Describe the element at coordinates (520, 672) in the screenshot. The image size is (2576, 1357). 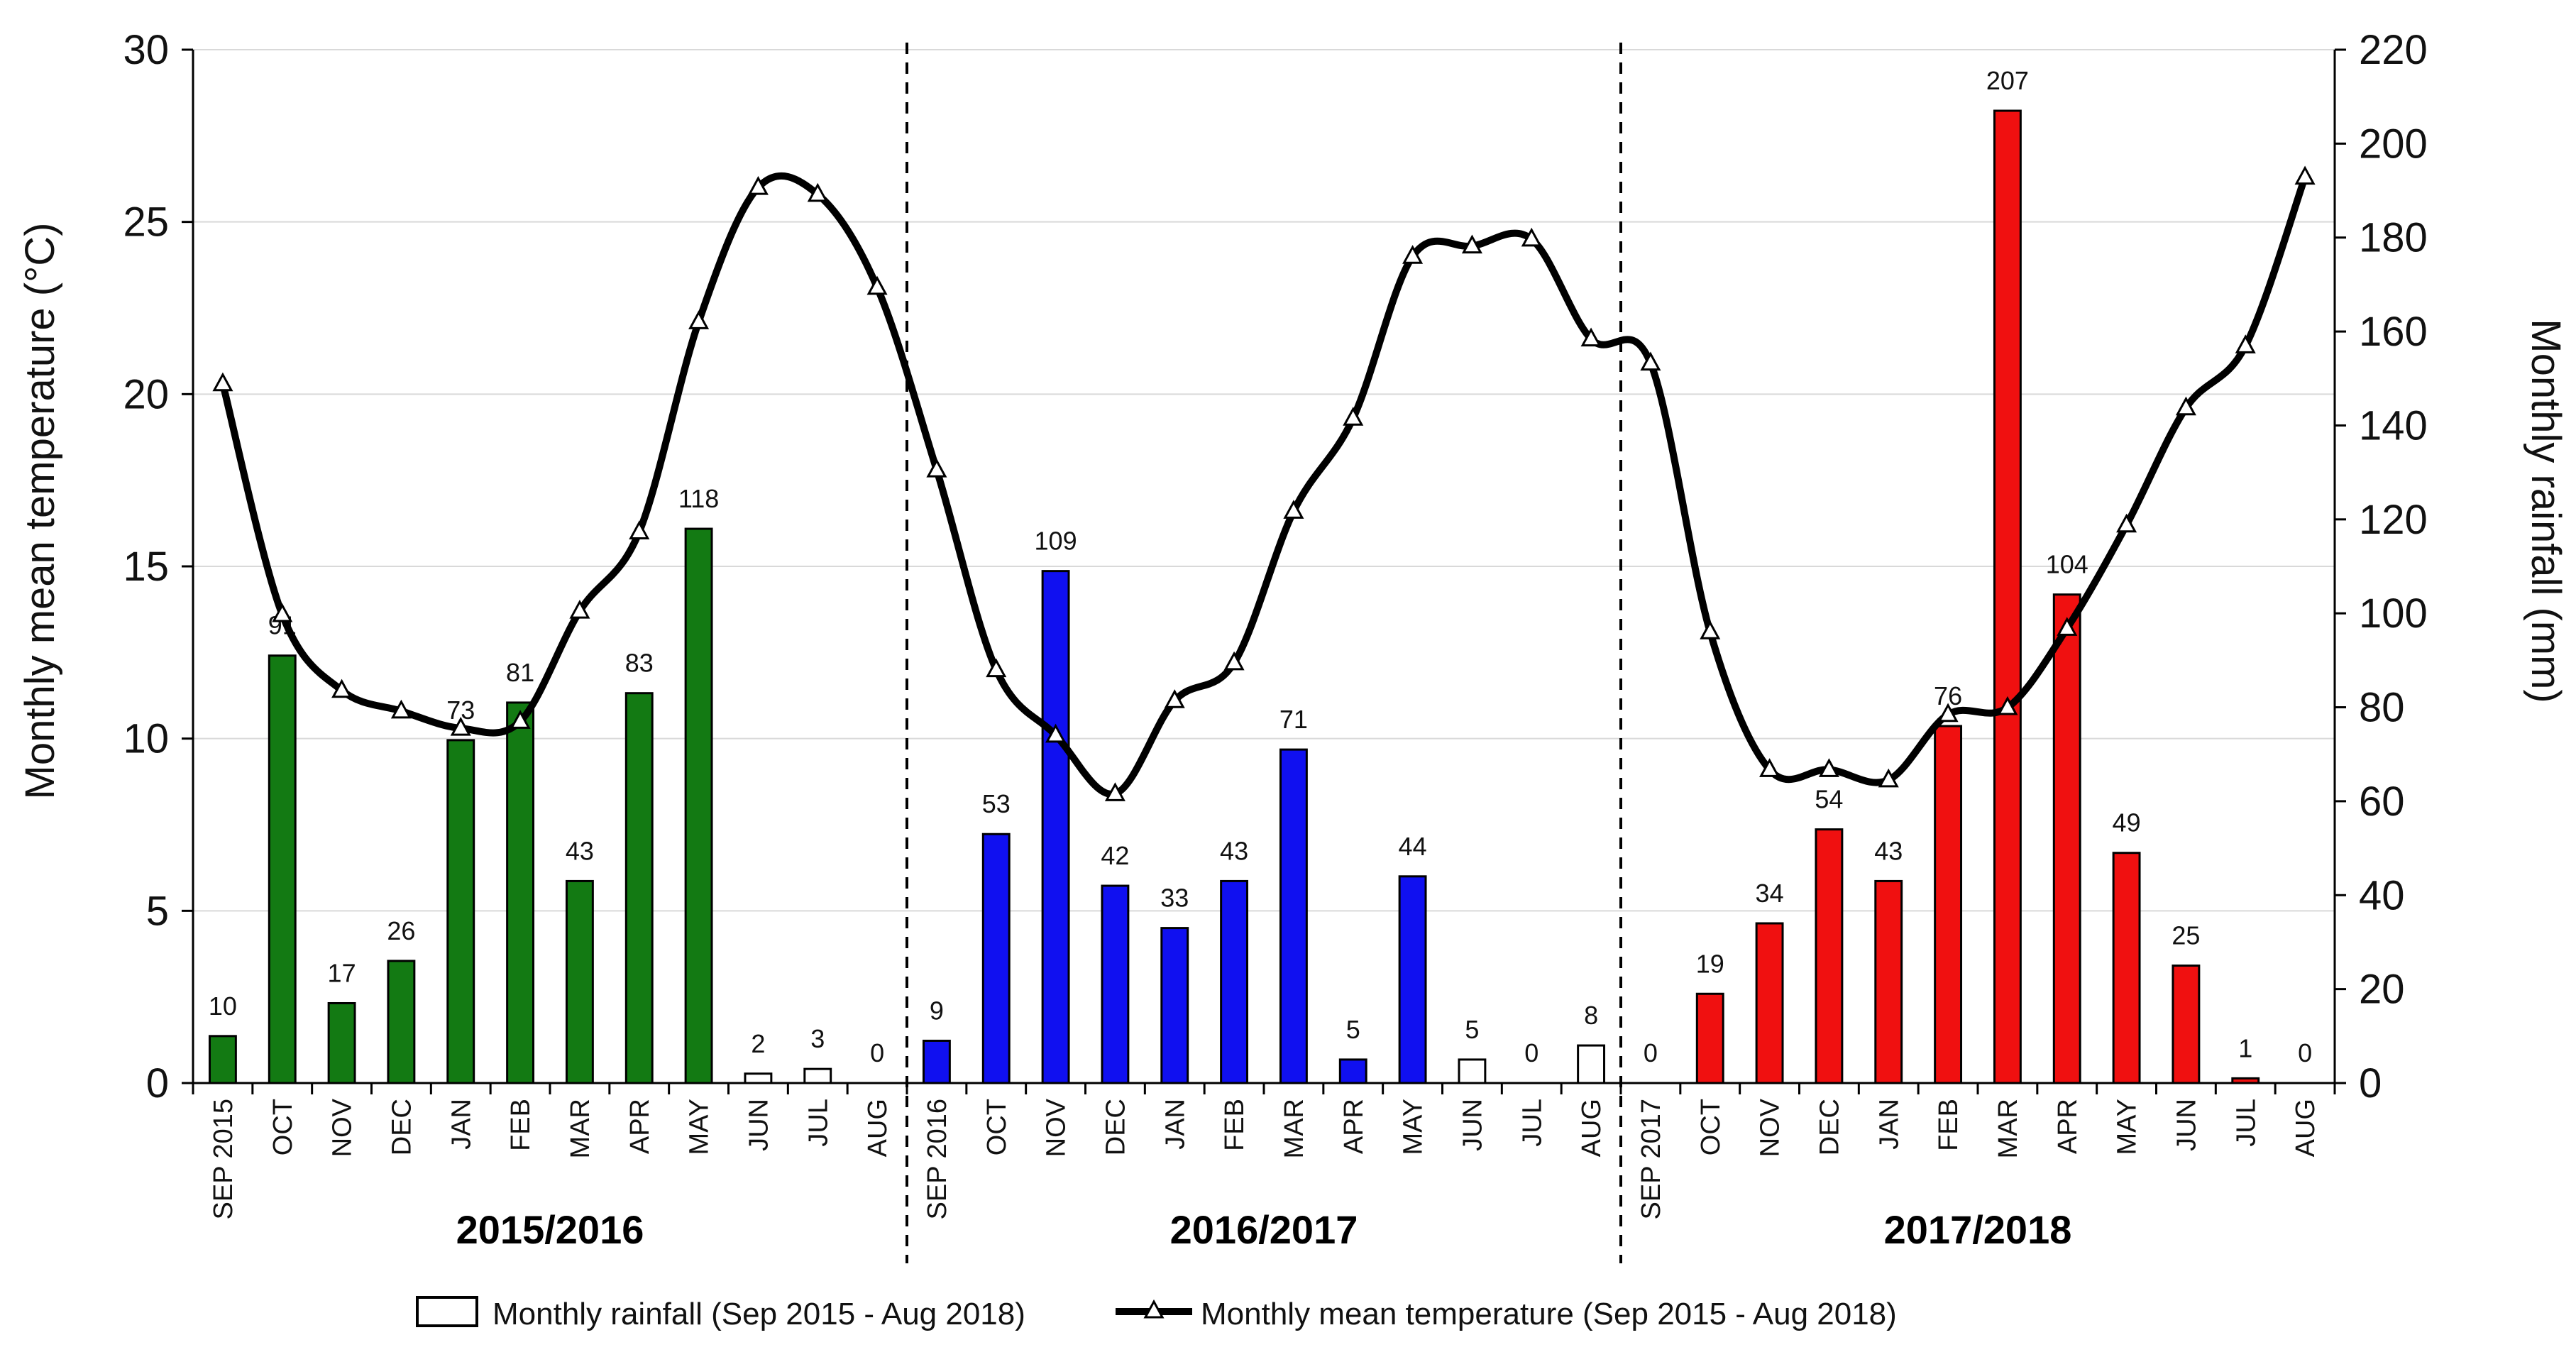
I see `rainfall-value-label: 81` at that location.